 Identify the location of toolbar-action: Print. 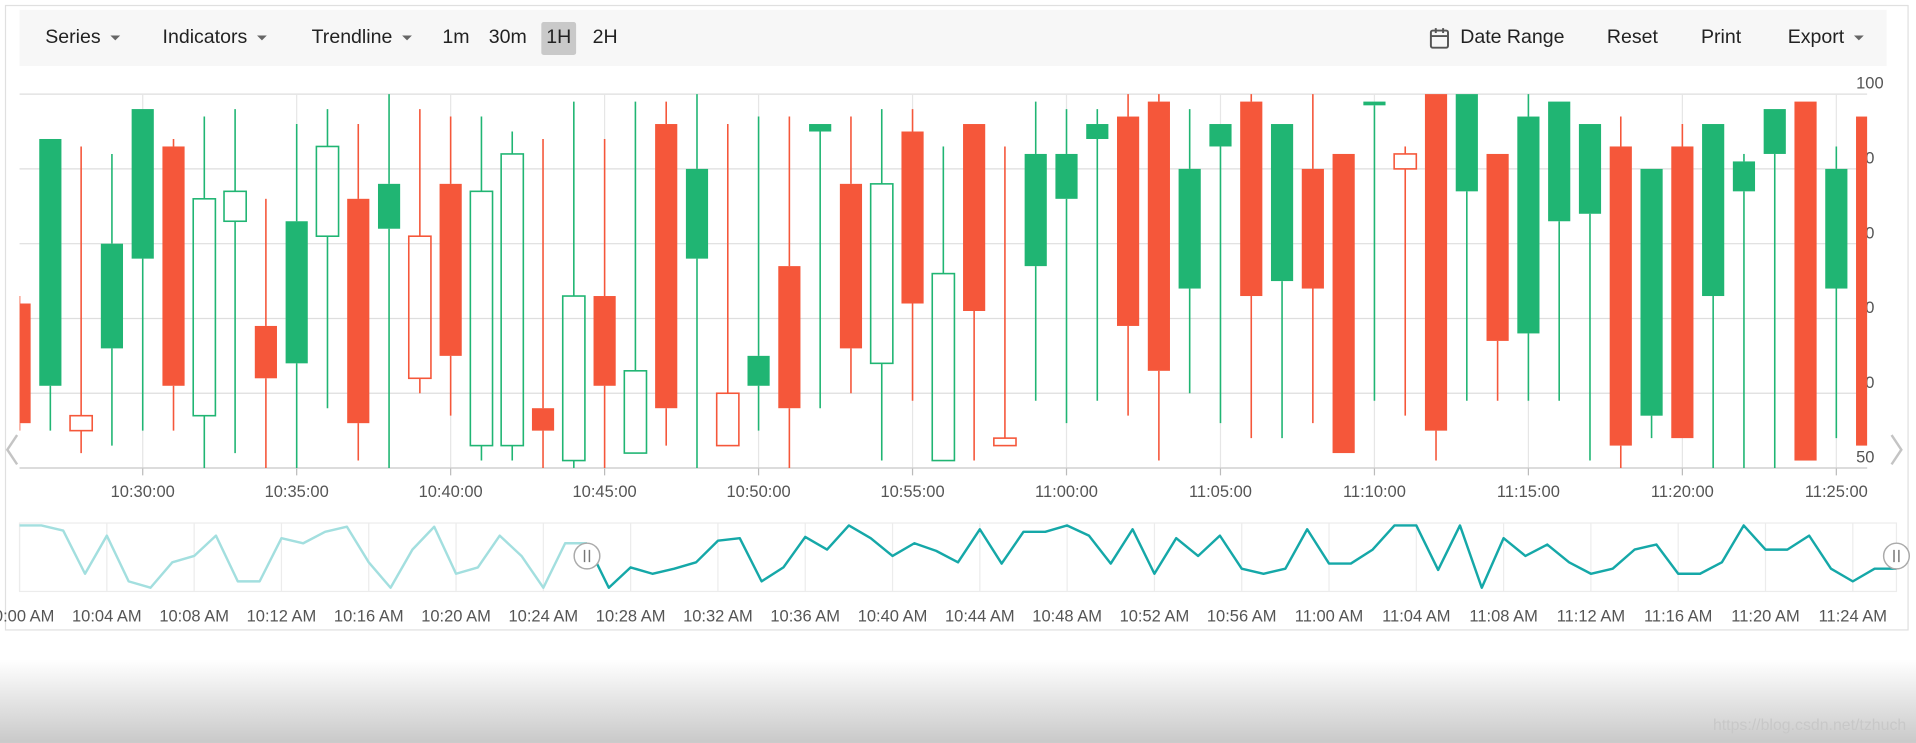
(1721, 37).